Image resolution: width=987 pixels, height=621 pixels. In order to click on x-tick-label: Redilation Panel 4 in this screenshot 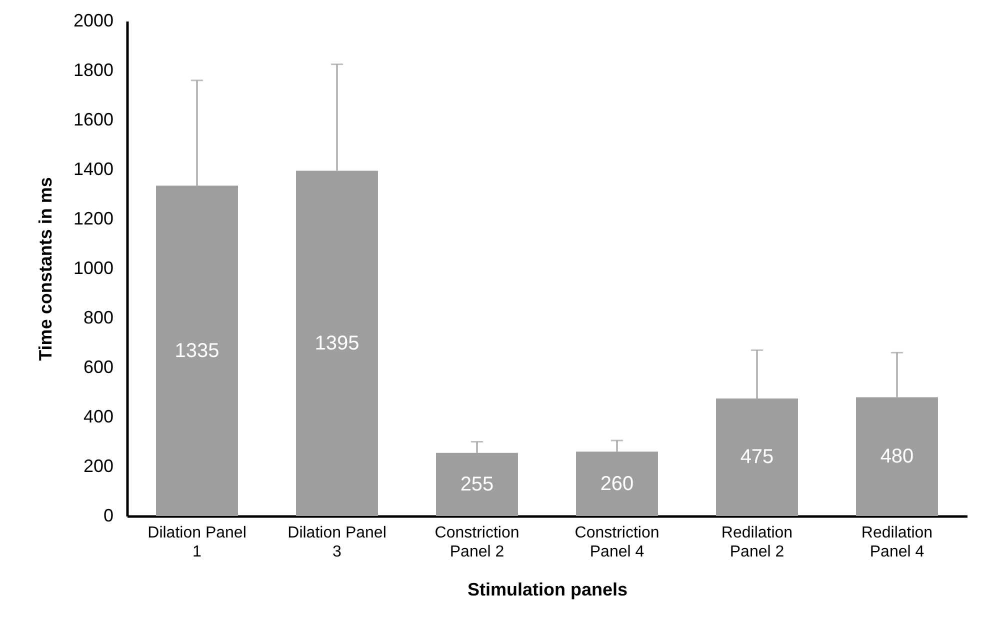, I will do `click(897, 542)`.